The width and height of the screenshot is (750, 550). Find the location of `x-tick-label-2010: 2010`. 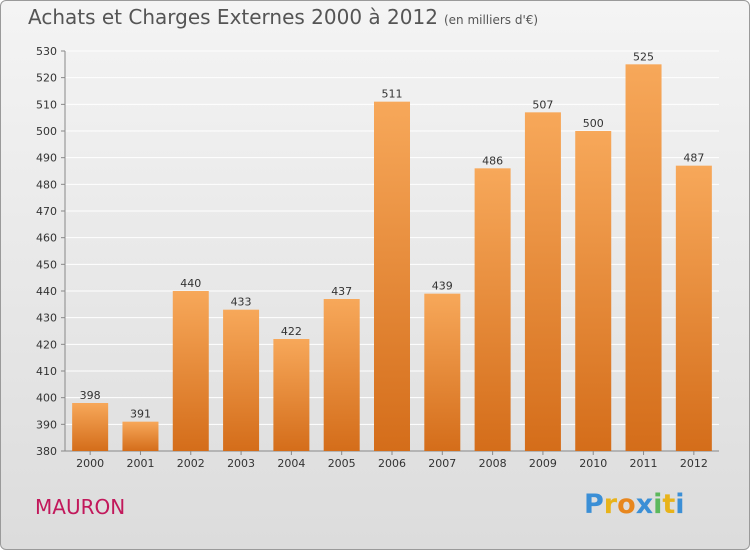

x-tick-label-2010: 2010 is located at coordinates (593, 463).